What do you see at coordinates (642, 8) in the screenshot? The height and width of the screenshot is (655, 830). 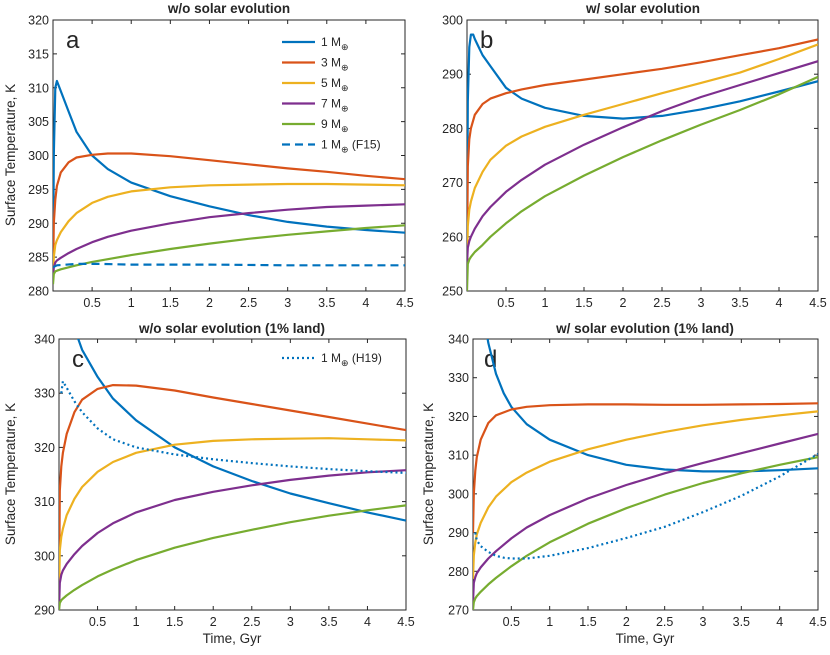 I see `panel-title: w/ solar evolution` at bounding box center [642, 8].